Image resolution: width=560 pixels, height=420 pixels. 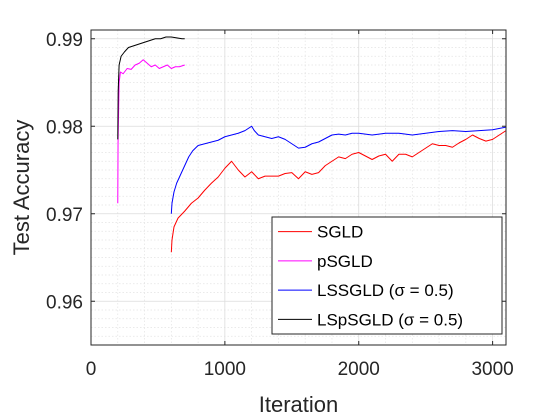 What do you see at coordinates (64, 172) in the screenshot?
I see `y-tick-labels: 0.96 0.97 0.98 0.99` at bounding box center [64, 172].